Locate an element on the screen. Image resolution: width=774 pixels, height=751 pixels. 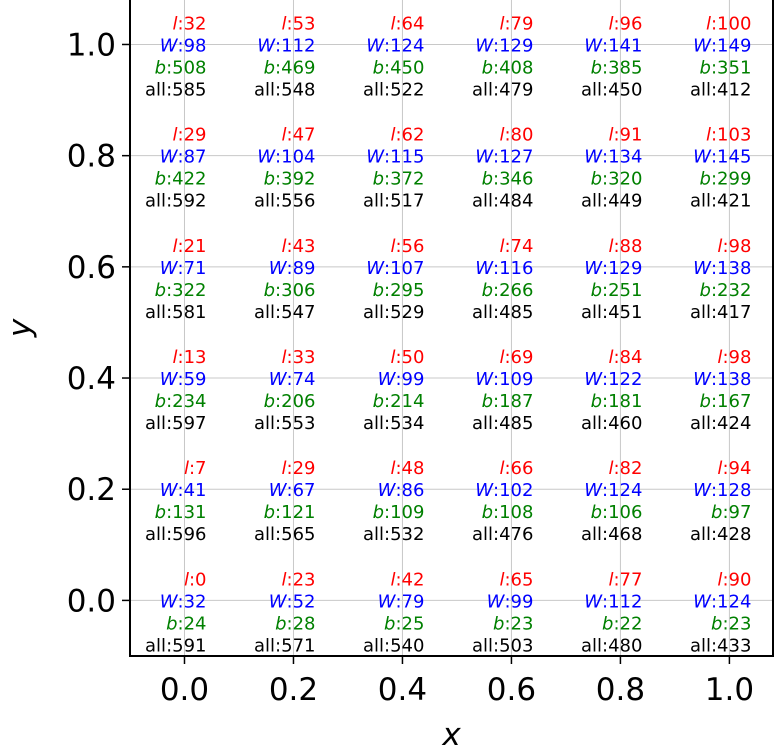
cell-label-W: W:74 is located at coordinates (292, 379).